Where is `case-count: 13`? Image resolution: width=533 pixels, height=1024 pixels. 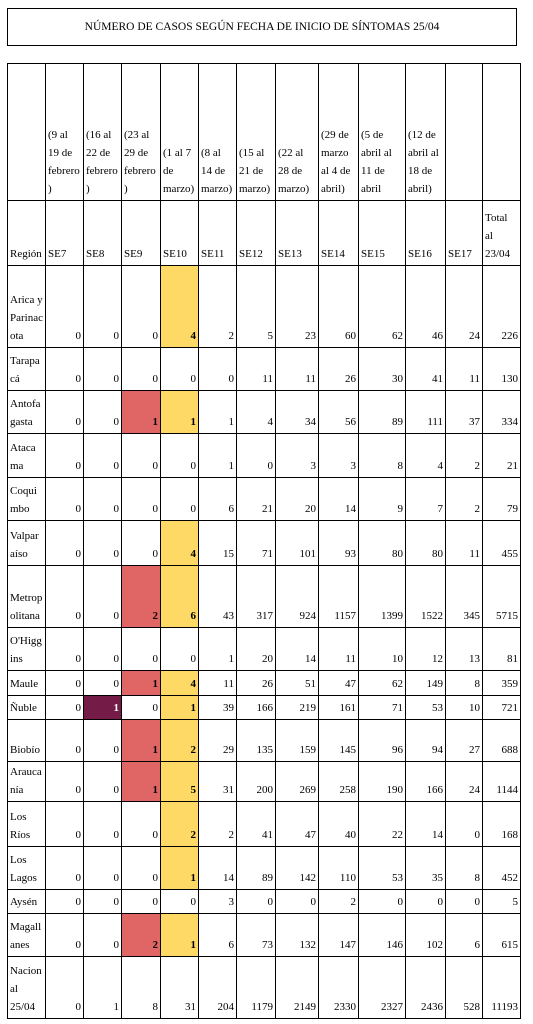 case-count: 13 is located at coordinates (464, 649).